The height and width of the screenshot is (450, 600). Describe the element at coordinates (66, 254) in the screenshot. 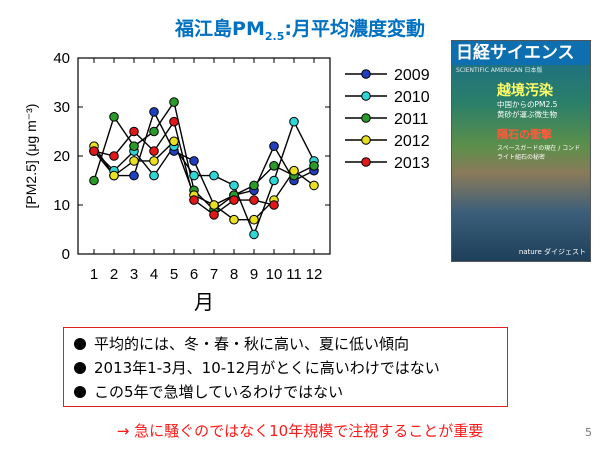

I see `y-tick-label: 0` at that location.